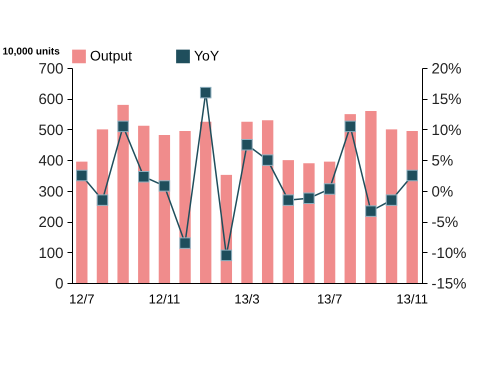  I want to click on y2-tick-label: -5%, so click(445, 223).